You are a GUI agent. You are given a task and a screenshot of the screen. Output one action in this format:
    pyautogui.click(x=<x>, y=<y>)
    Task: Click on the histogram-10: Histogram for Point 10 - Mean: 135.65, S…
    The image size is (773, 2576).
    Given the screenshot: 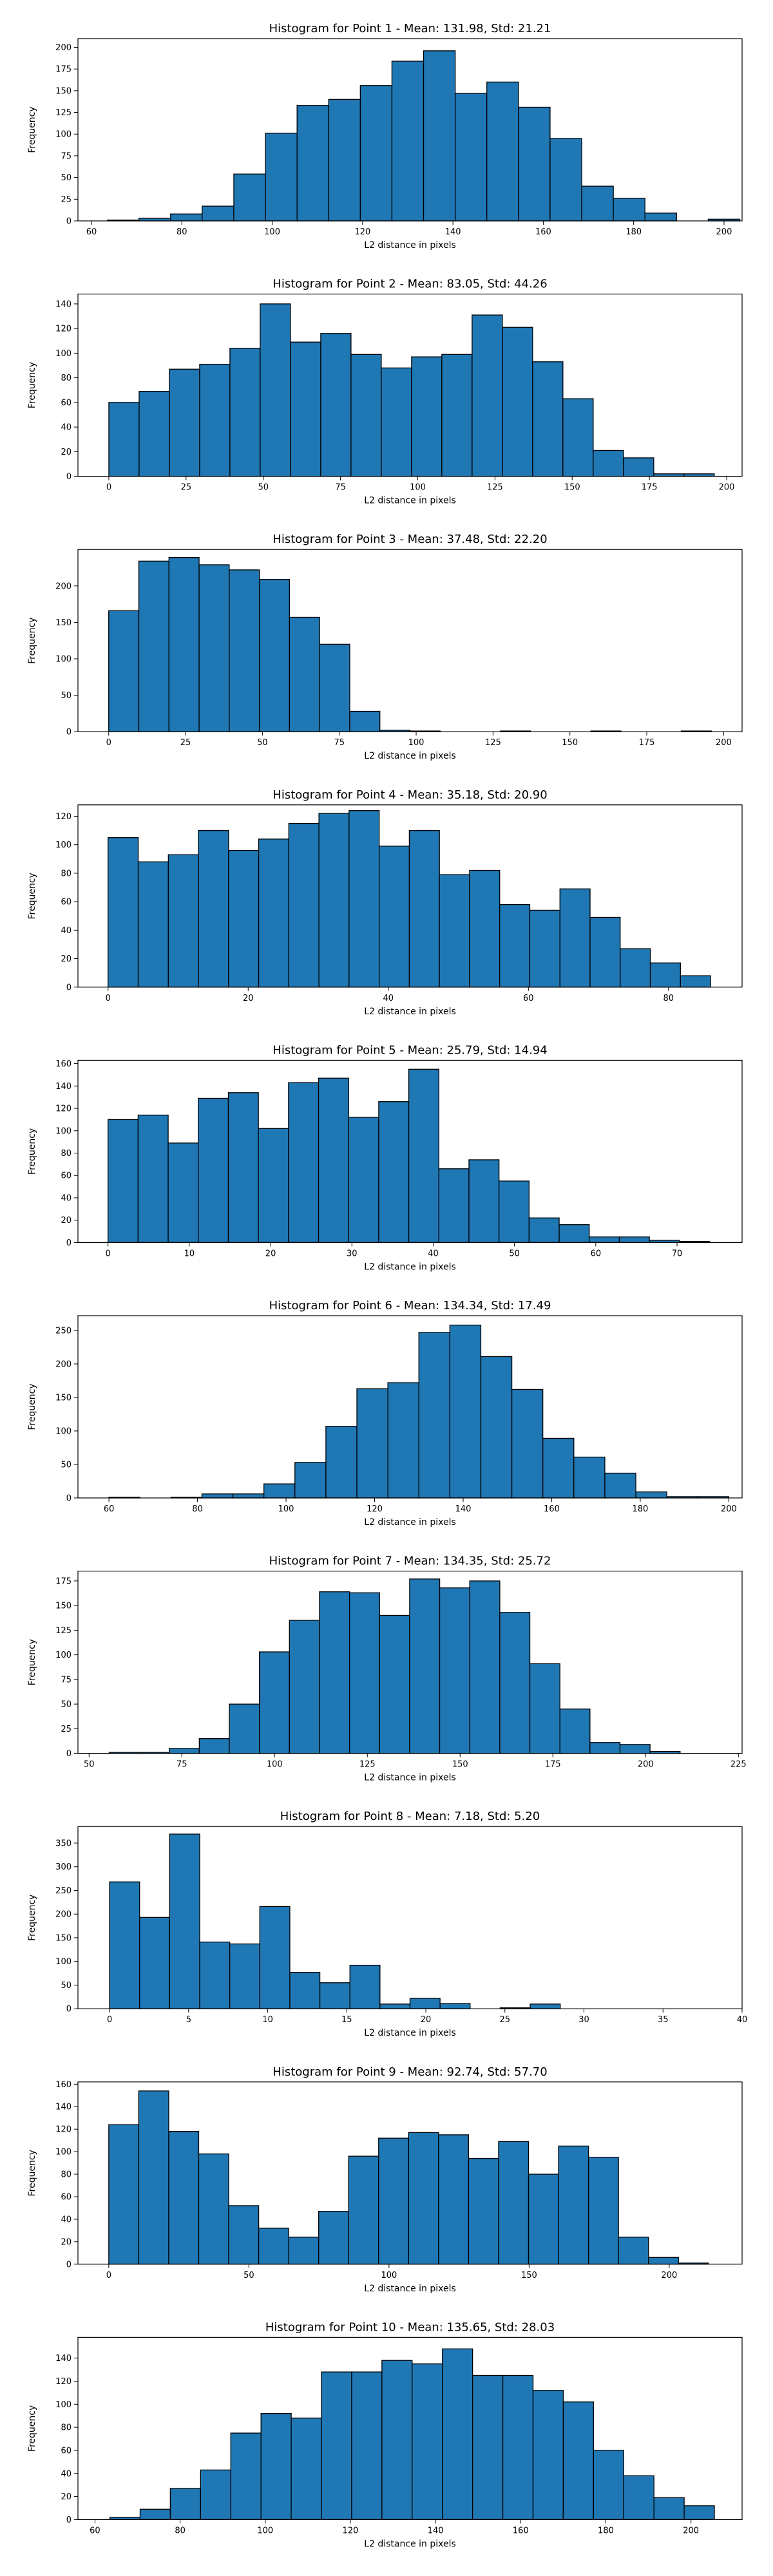 What is the action you would take?
    pyautogui.click(x=385, y=2434)
    